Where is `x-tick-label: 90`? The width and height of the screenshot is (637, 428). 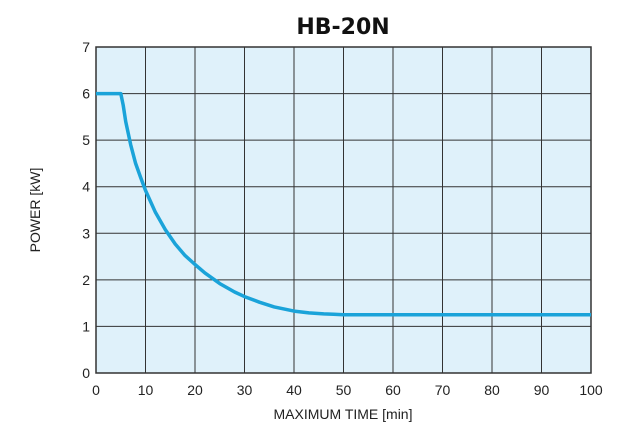 x-tick-label: 90 is located at coordinates (542, 390).